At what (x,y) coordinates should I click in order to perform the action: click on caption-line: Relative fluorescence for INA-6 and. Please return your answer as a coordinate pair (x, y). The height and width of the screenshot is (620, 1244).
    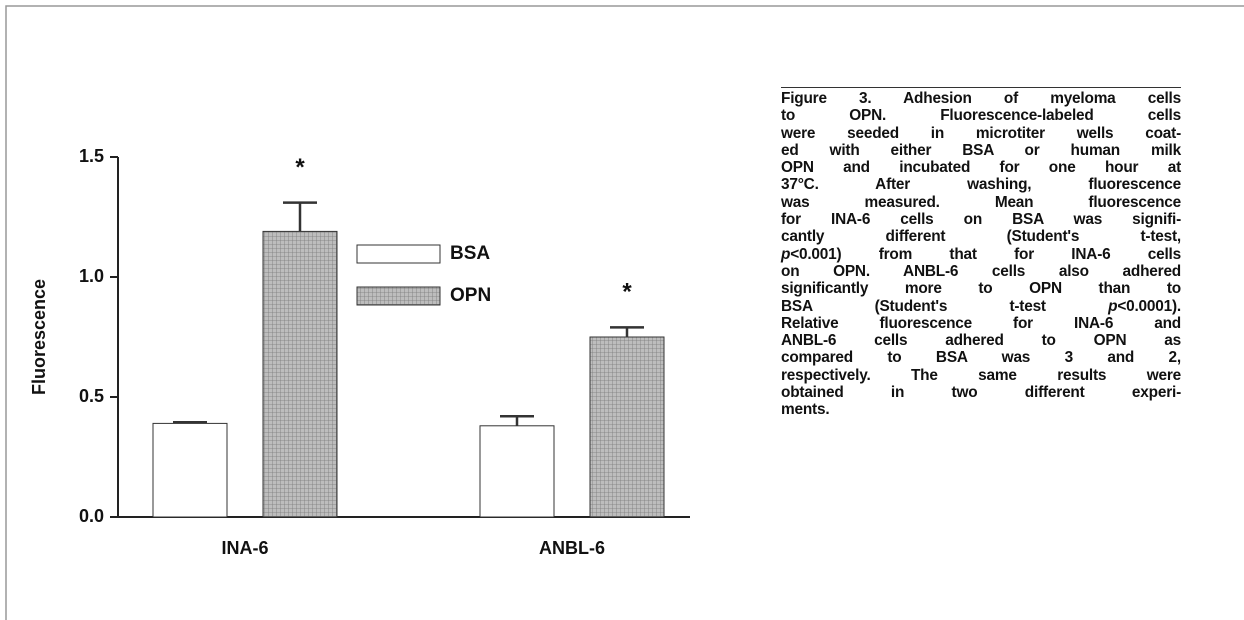
    Looking at the image, I should click on (981, 323).